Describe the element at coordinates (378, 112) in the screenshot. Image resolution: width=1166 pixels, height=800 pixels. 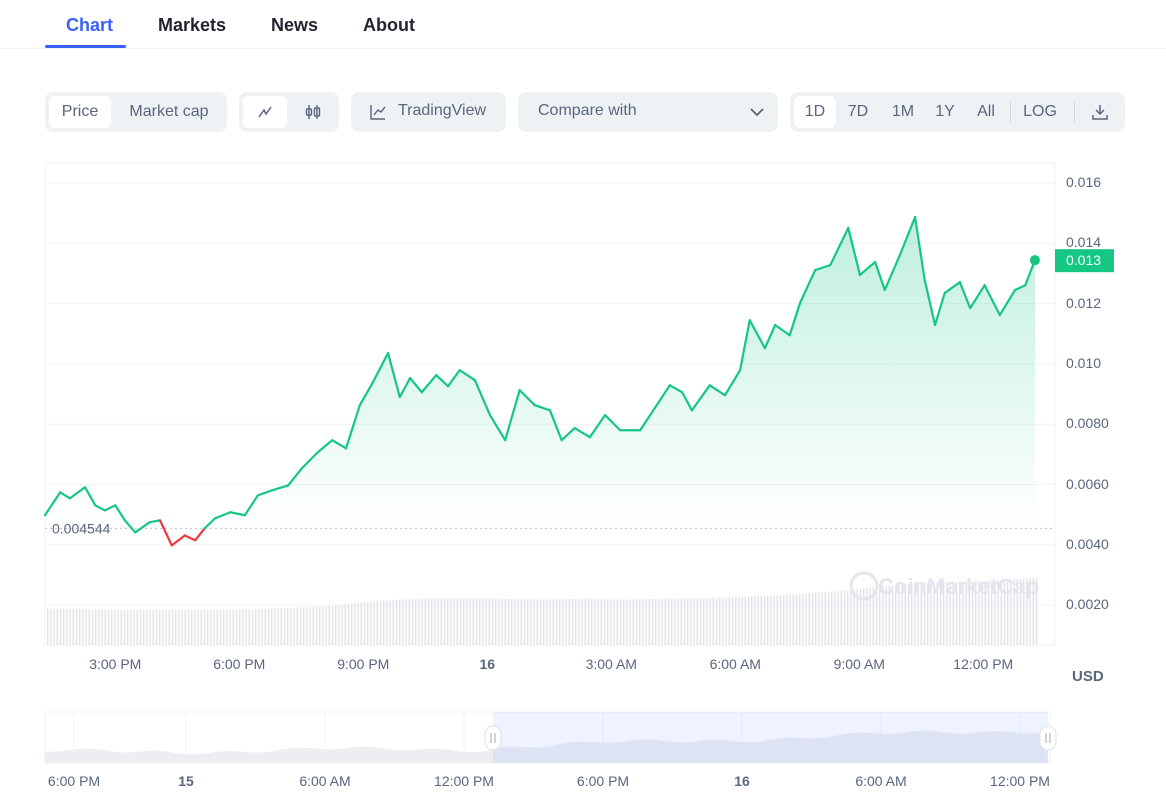
I see `trading-view-icon` at that location.